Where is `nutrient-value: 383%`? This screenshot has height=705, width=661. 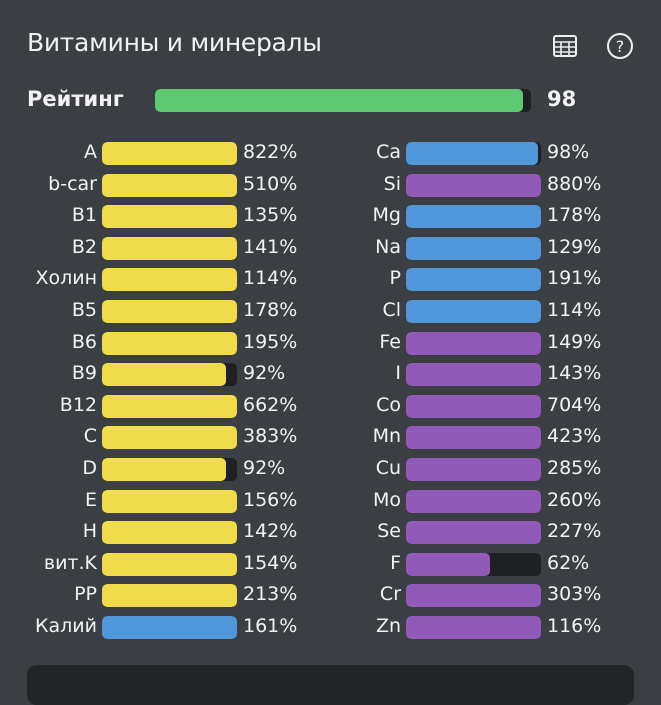 nutrient-value: 383% is located at coordinates (270, 436).